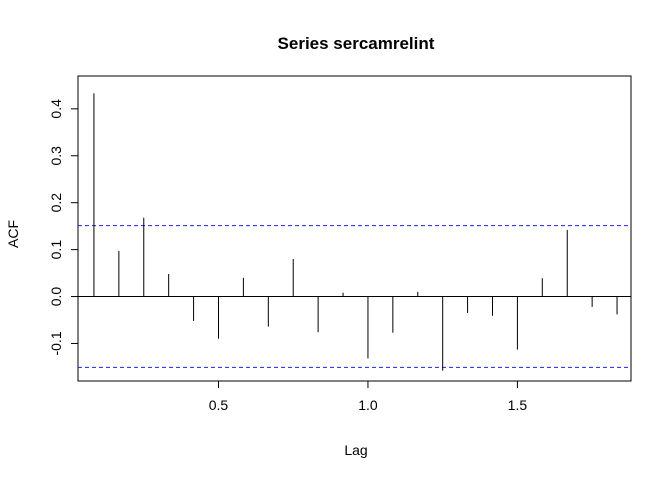 The image size is (672, 480). What do you see at coordinates (56, 203) in the screenshot?
I see `y-tick-label: 0.2` at bounding box center [56, 203].